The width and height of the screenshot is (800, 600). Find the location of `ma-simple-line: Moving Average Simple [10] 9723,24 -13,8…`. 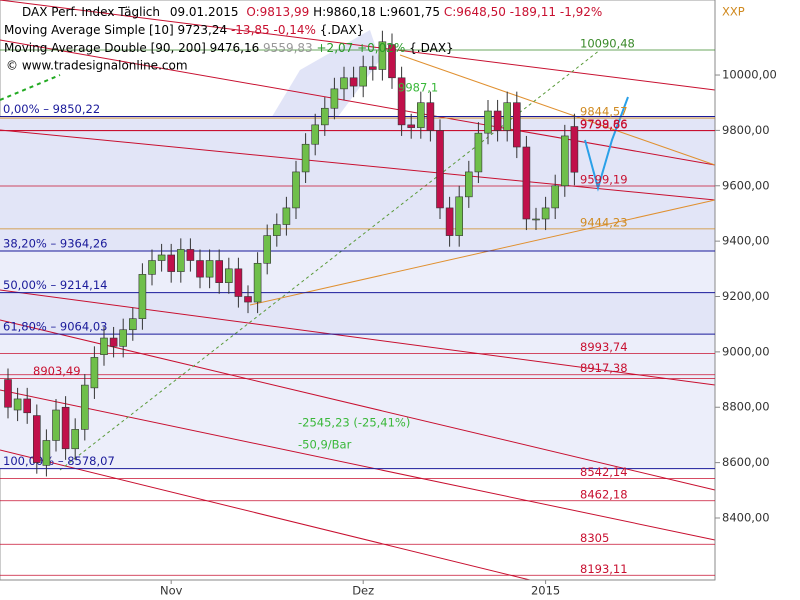

ma-simple-line: Moving Average Simple [10] 9723,24 -13,8… is located at coordinates (184, 30).